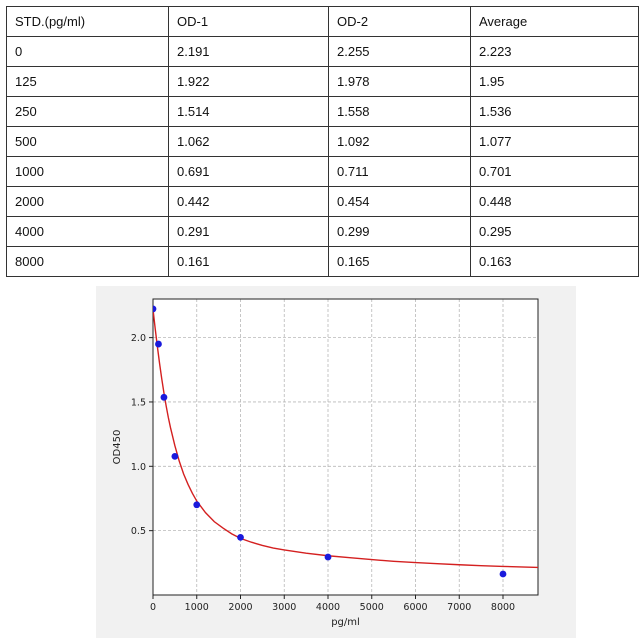  Describe the element at coordinates (87, 111) in the screenshot. I see `table-cell: 250` at that location.